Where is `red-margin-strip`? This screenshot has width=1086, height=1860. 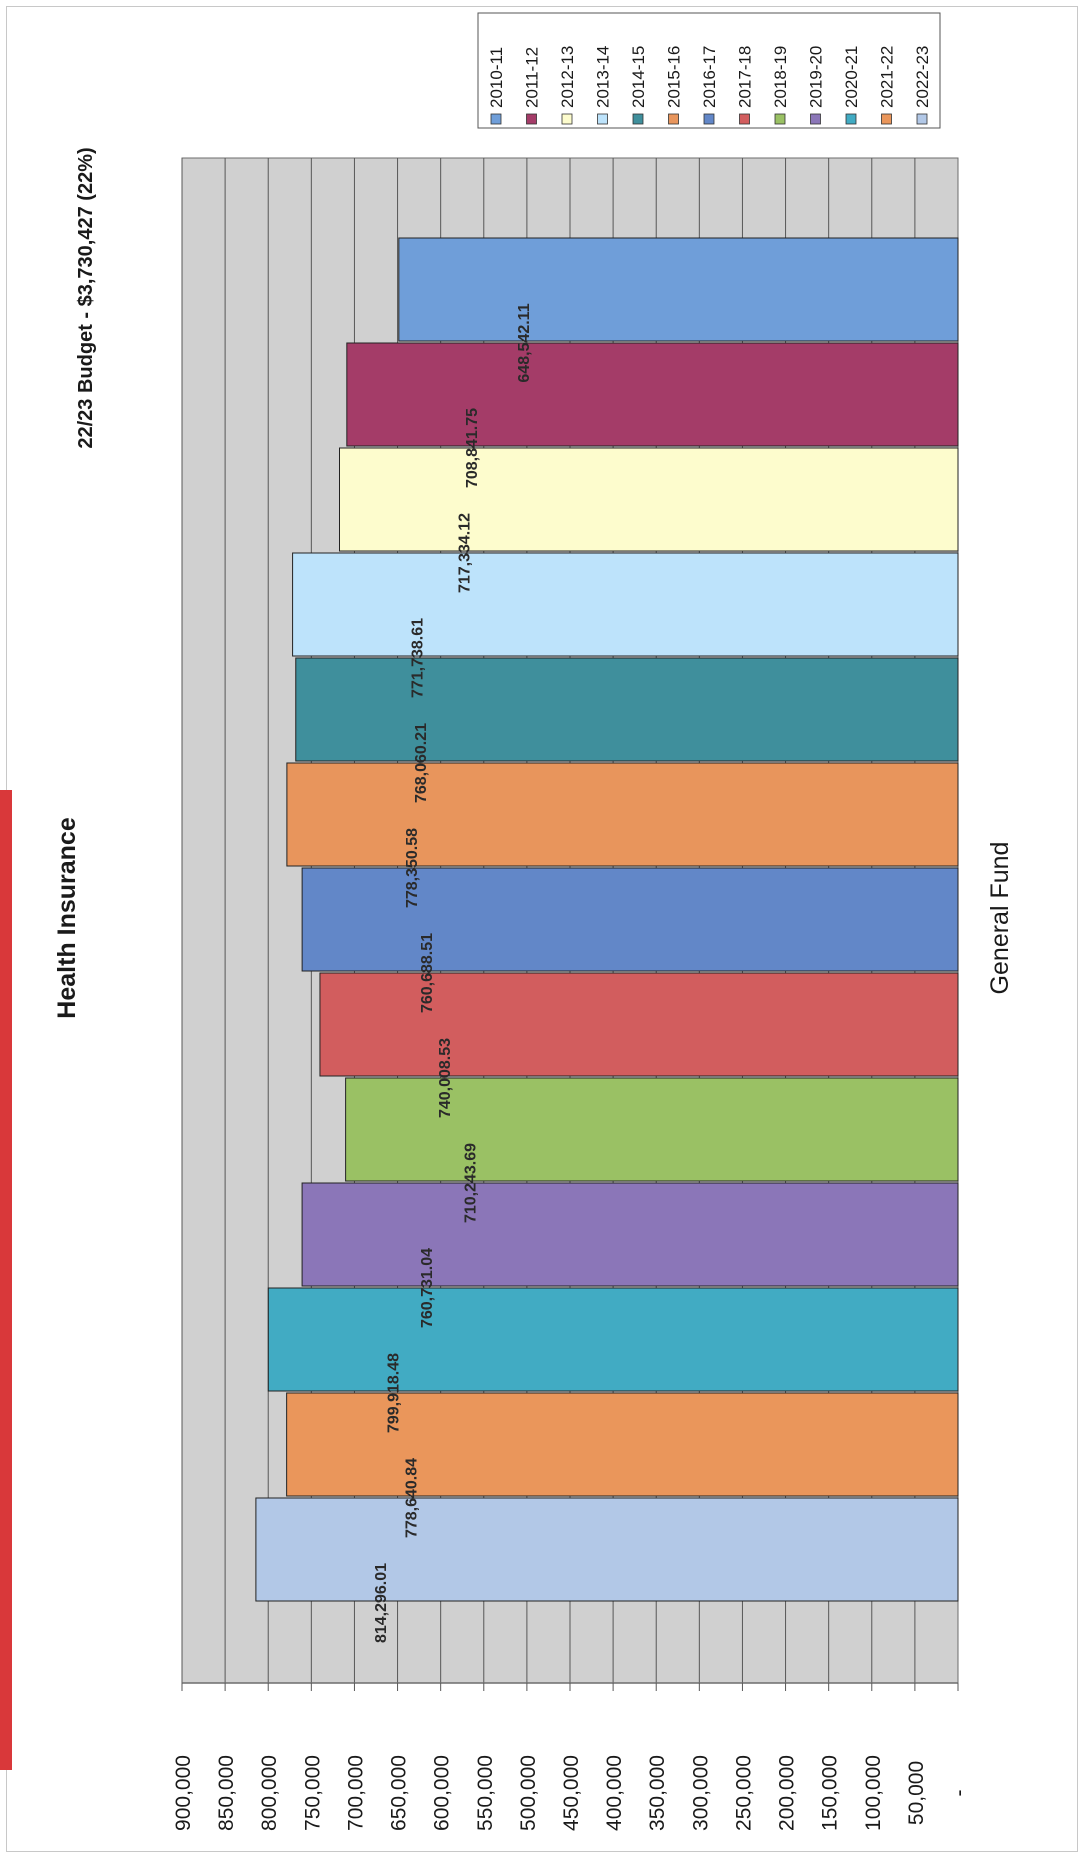 red-margin-strip is located at coordinates (6, 1280).